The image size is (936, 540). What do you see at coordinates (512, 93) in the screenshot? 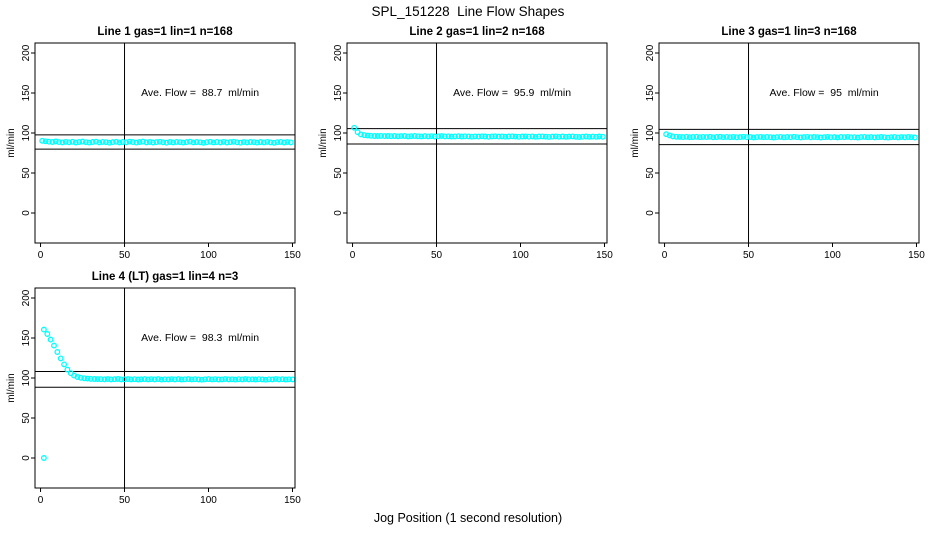
I see `ave-flow-annotation: Ave. Flow = 95.9 ml/min` at bounding box center [512, 93].